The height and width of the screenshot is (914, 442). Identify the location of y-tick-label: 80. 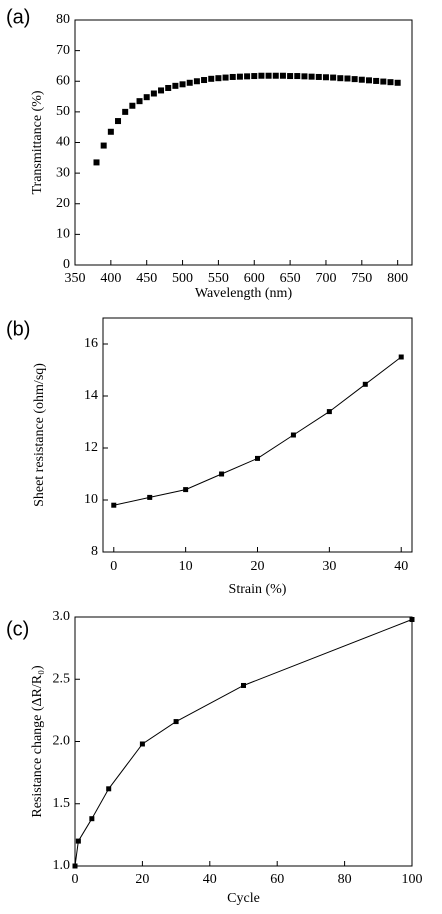
(63, 19).